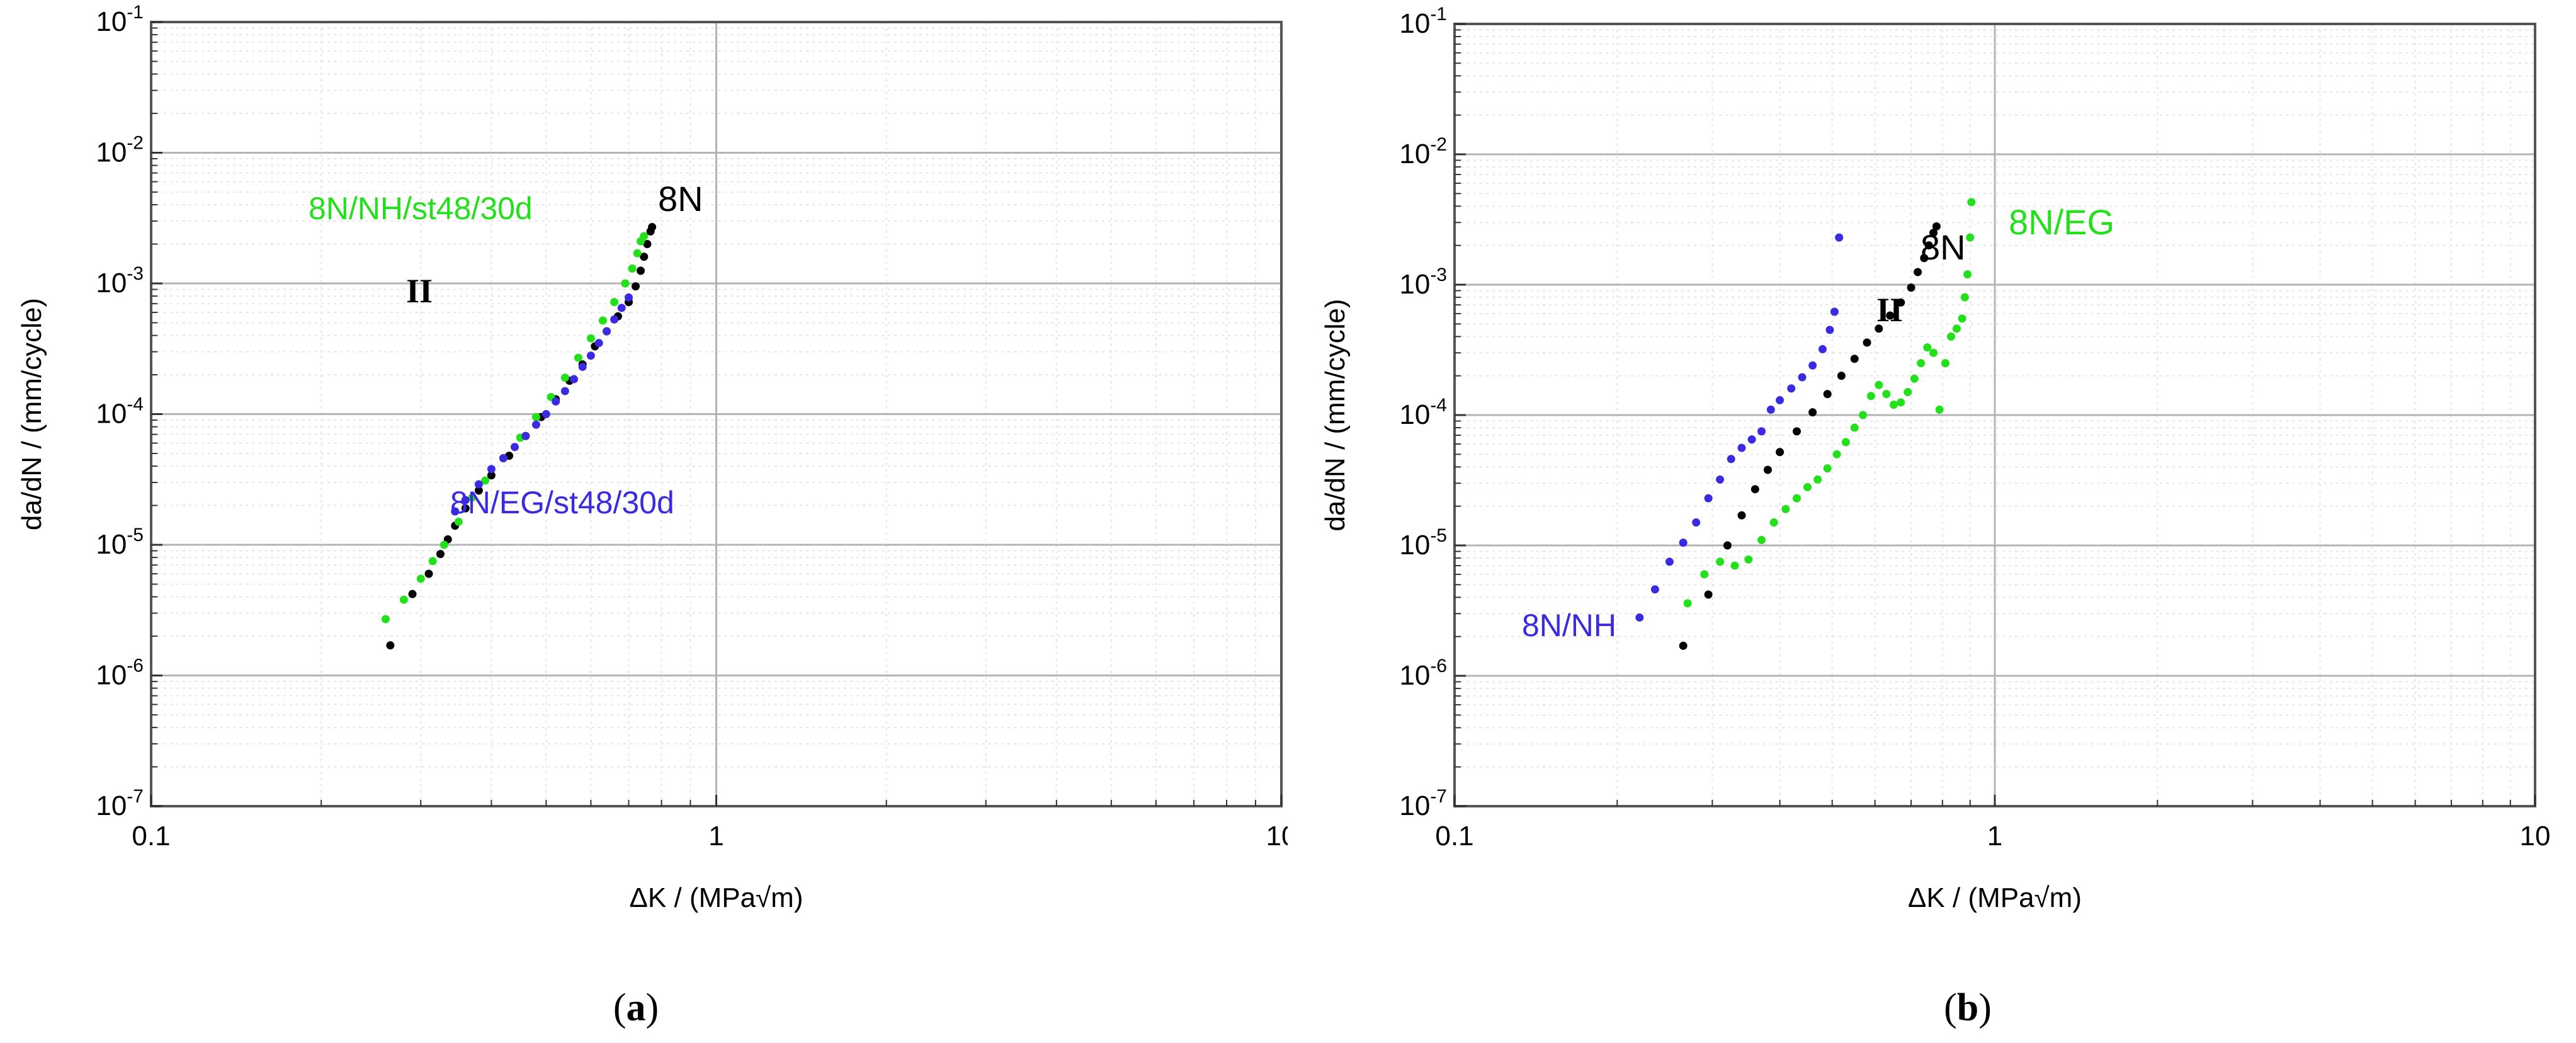 Image resolution: width=2576 pixels, height=1043 pixels. I want to click on series-8n-nh, so click(1739, 427).